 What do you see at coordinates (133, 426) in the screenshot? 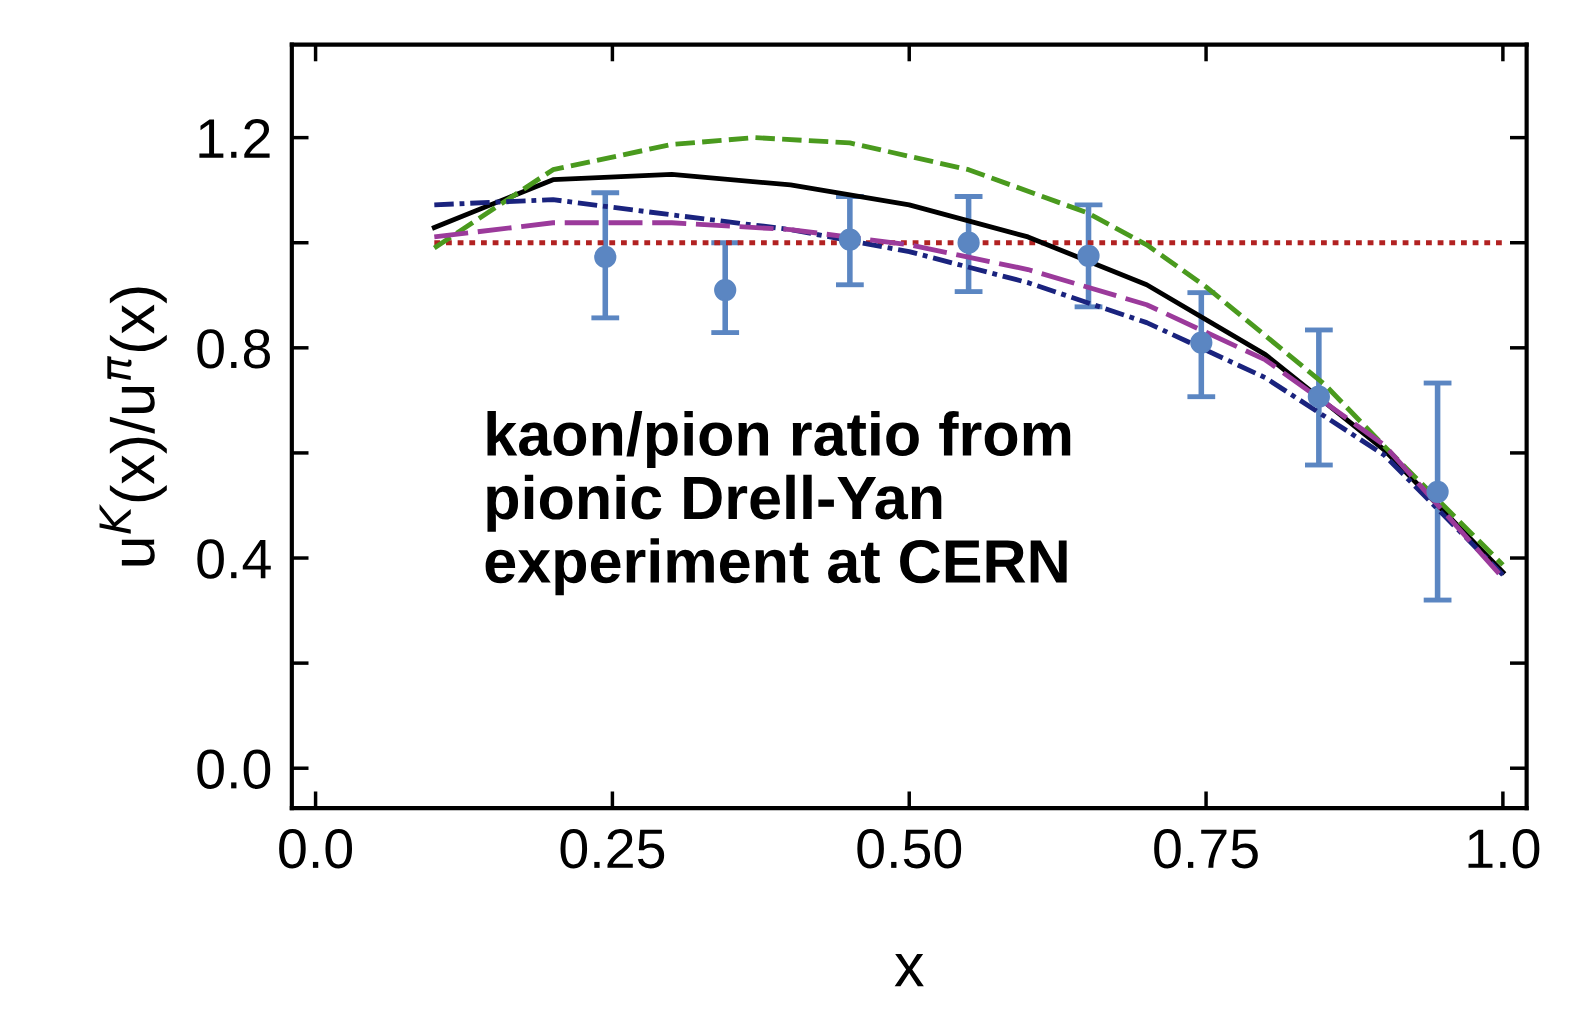
I see `y-axis-title: u$^{K}$(x)/u$^{π}$(x)` at bounding box center [133, 426].